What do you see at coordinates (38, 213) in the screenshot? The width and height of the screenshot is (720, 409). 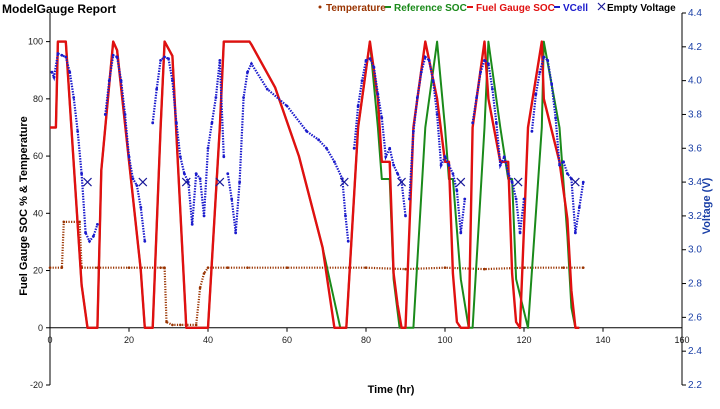 I see `y-tick-label-left: 40` at bounding box center [38, 213].